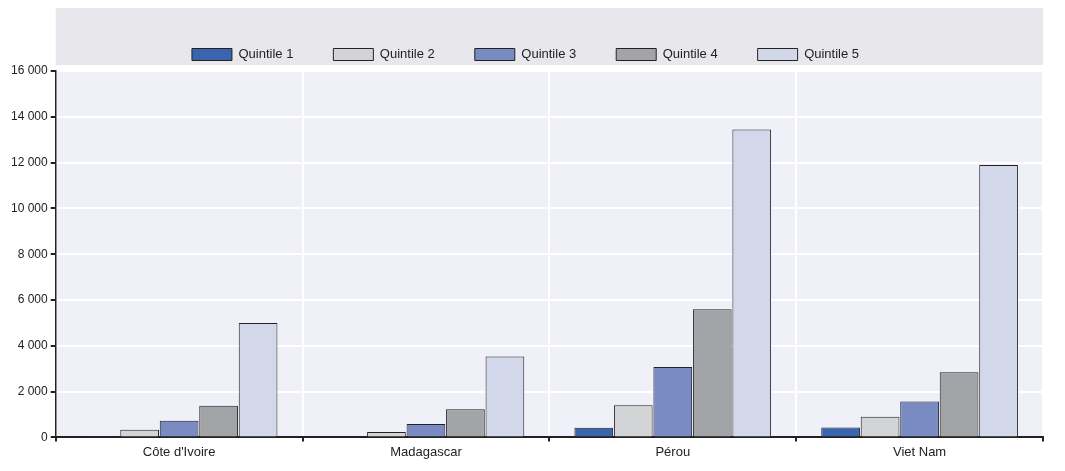 This screenshot has height=471, width=1065. What do you see at coordinates (690, 54) in the screenshot?
I see `legend-label: Quintile 4` at bounding box center [690, 54].